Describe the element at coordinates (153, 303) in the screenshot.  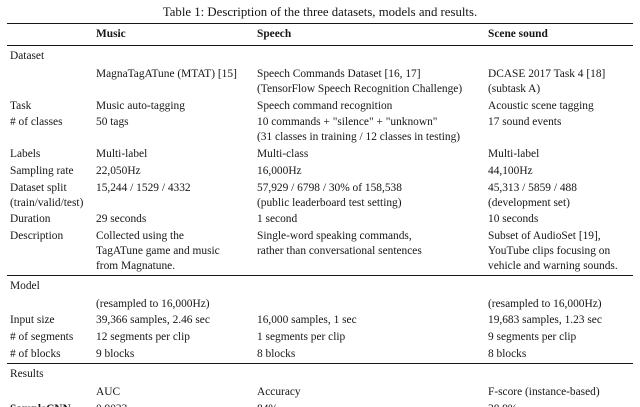
I see `cell-music: (resampled to 16,000Hz)` at that location.